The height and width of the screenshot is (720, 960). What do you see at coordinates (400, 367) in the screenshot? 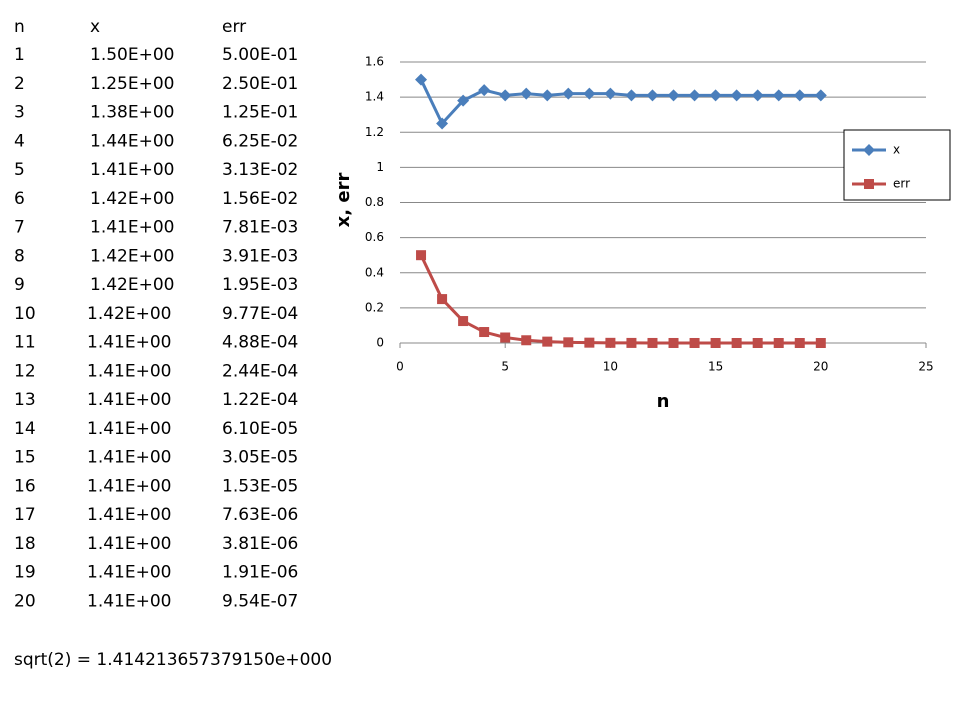
I see `x-tick-label: 0` at bounding box center [400, 367].